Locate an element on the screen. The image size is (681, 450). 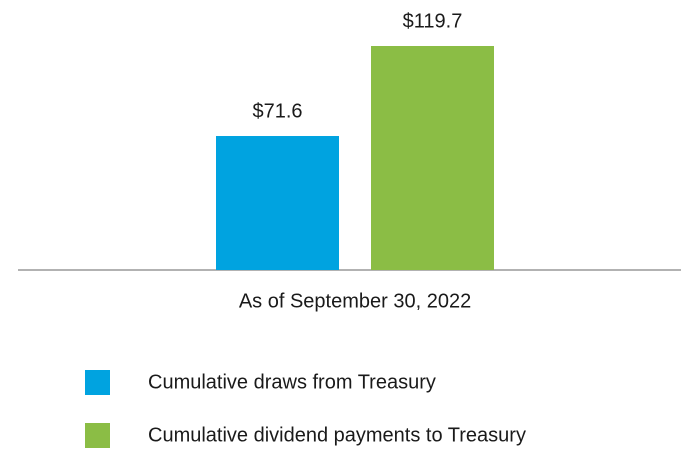
value-label: $71.6 is located at coordinates (277, 111).